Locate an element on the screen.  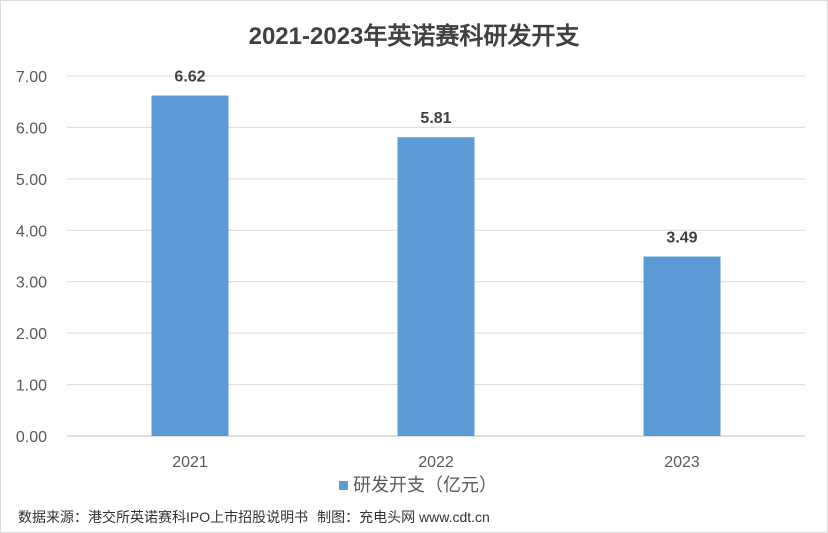
x-tick-label: 2022 is located at coordinates (436, 462).